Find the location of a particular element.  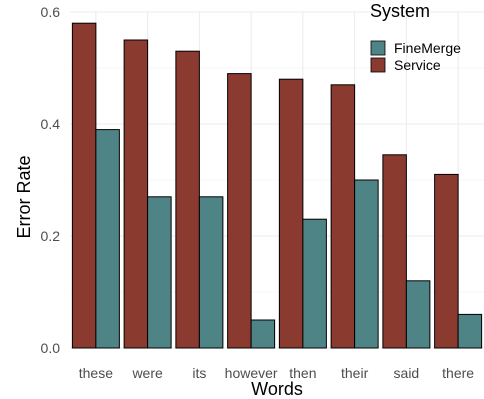

y-tick-label: 0.6 is located at coordinates (51, 12).